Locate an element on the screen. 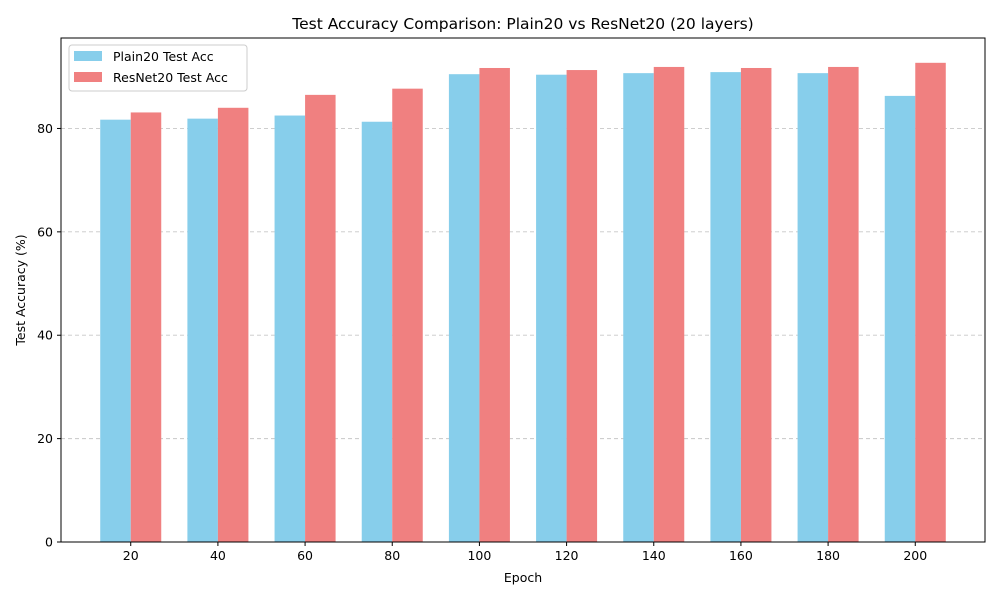 The width and height of the screenshot is (1000, 600). legend-swatch-plain20 is located at coordinates (88, 56).